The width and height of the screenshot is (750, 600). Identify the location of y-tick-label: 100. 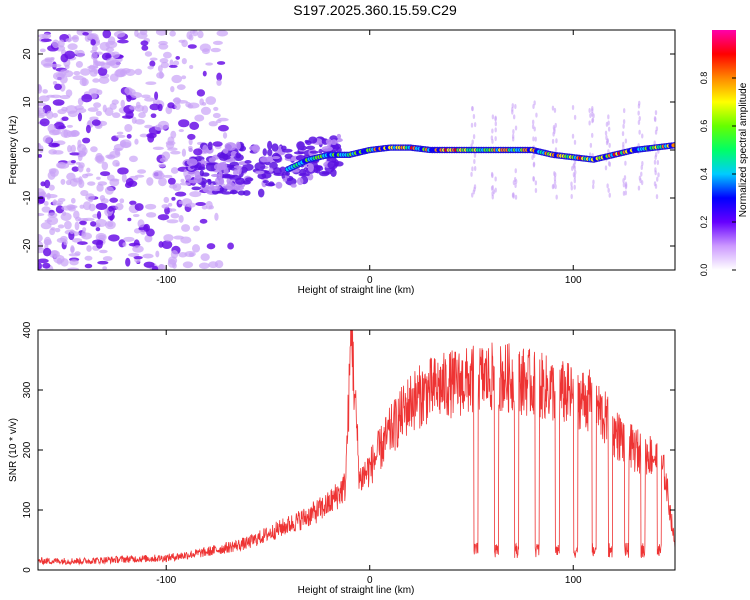
(27, 509).